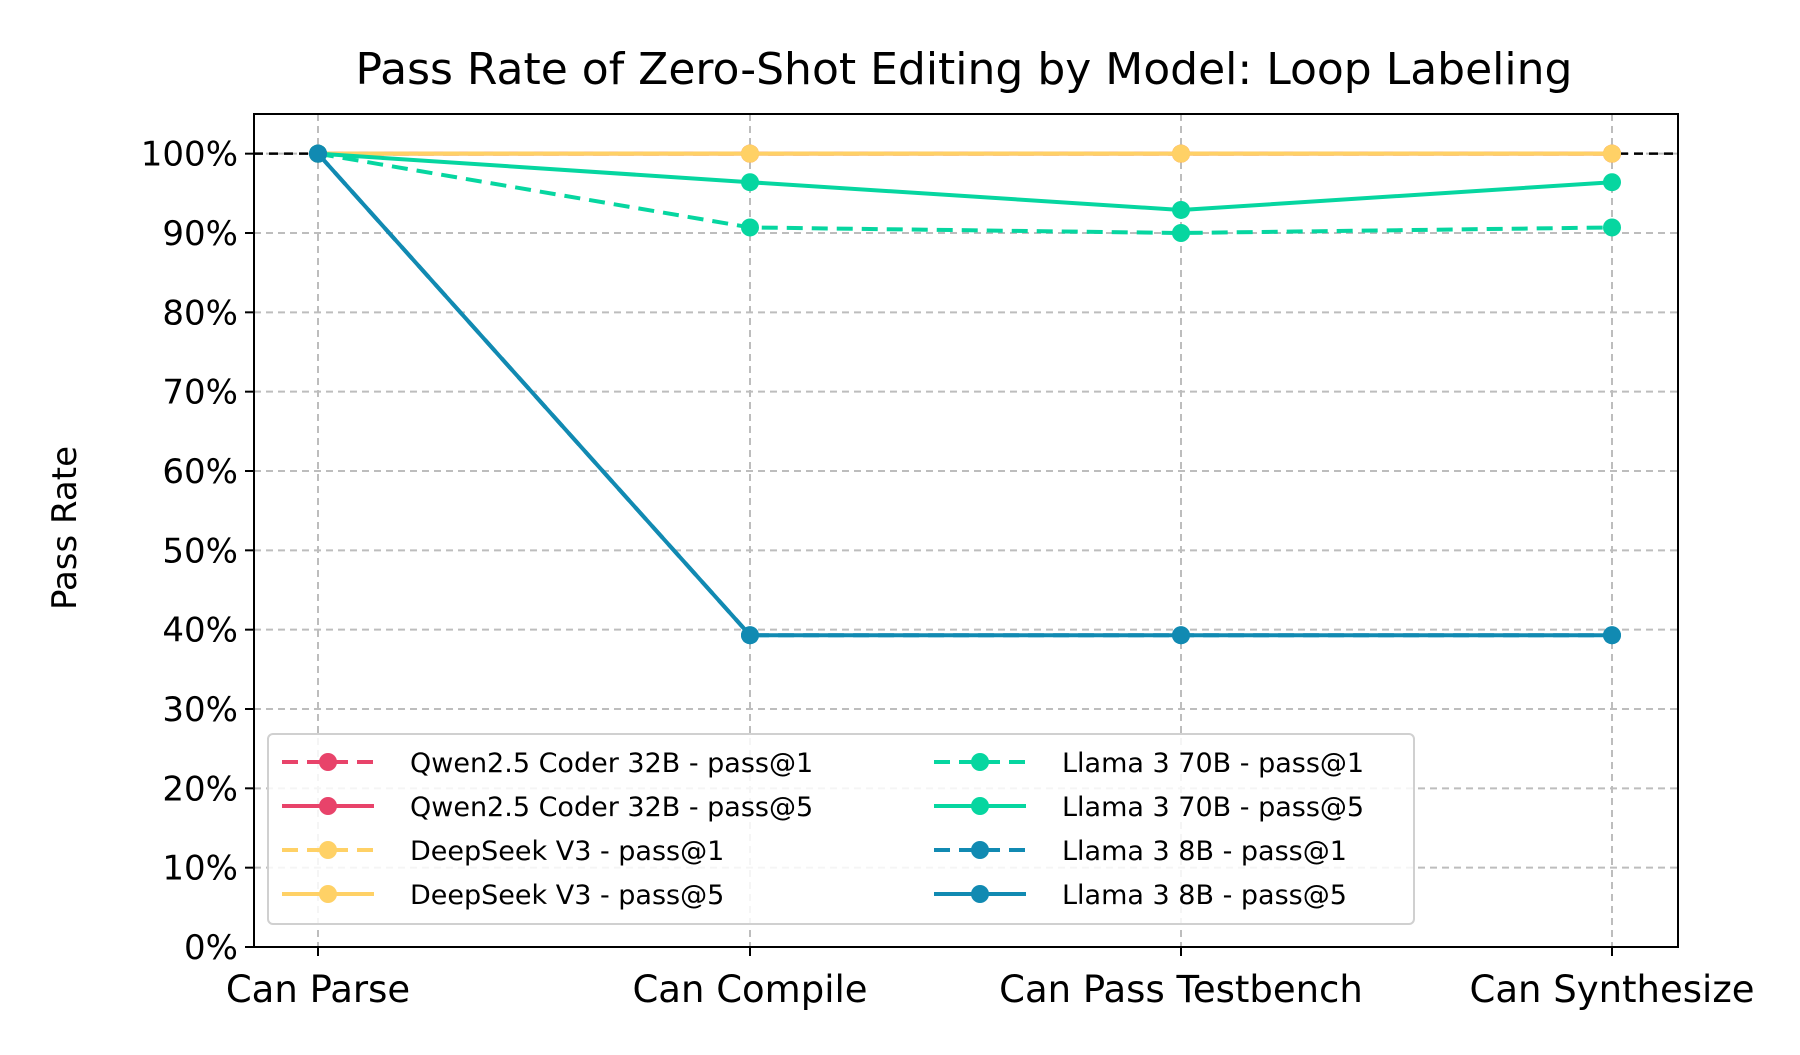 The height and width of the screenshot is (1055, 1800). I want to click on legend-label: Qwen2.5 Coder 32B - pass@5, so click(611, 807).